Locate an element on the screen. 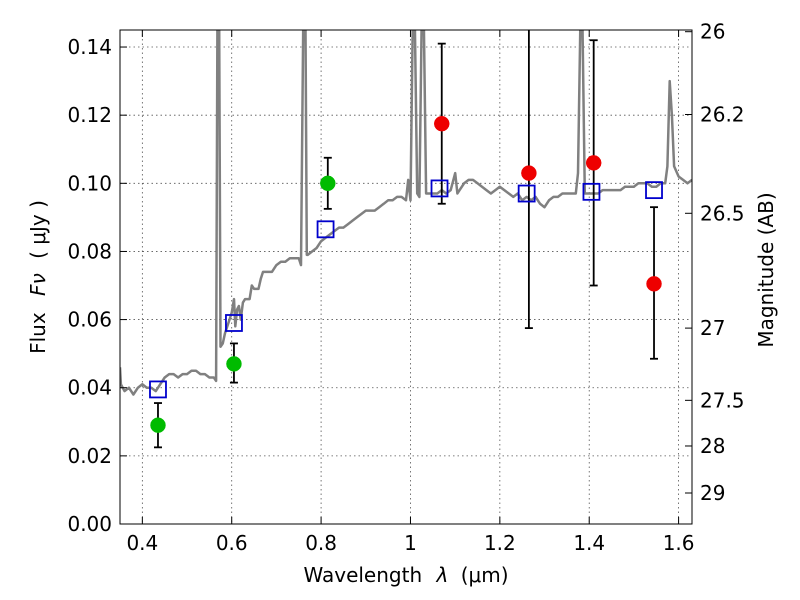 Image resolution: width=800 pixels, height=600 pixels. mag-tick-label: 28 is located at coordinates (712, 446).